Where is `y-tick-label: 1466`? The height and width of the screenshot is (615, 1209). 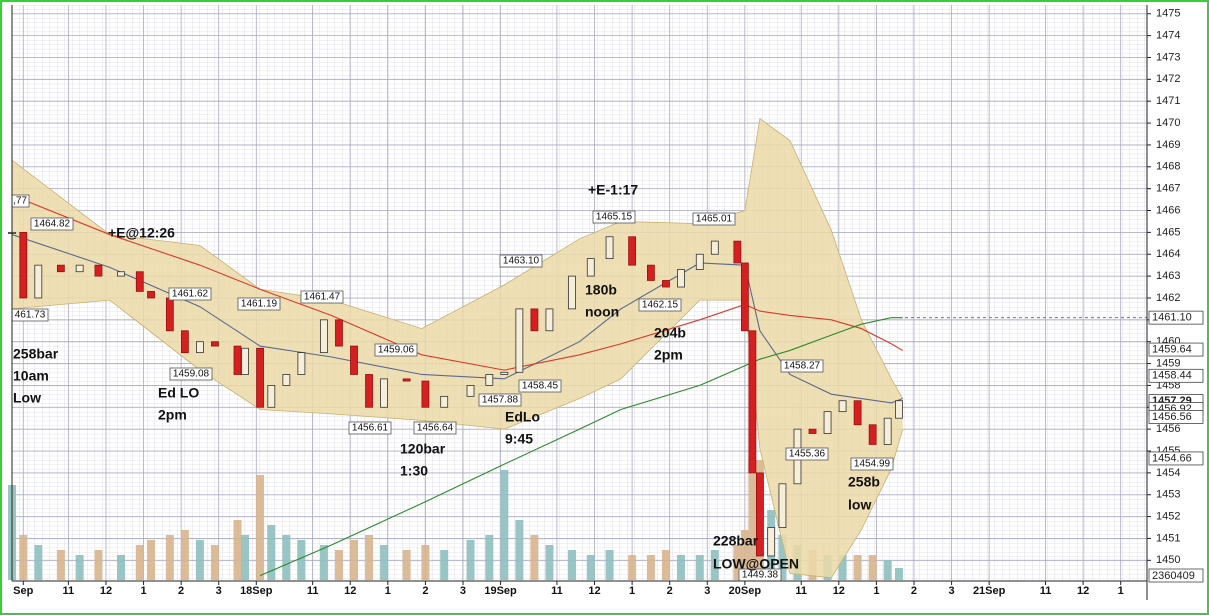
y-tick-label: 1466 is located at coordinates (1168, 210).